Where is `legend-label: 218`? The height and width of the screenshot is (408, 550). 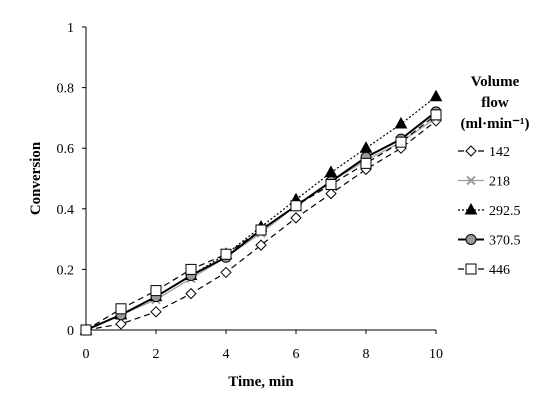
legend-label: 218 is located at coordinates (499, 182).